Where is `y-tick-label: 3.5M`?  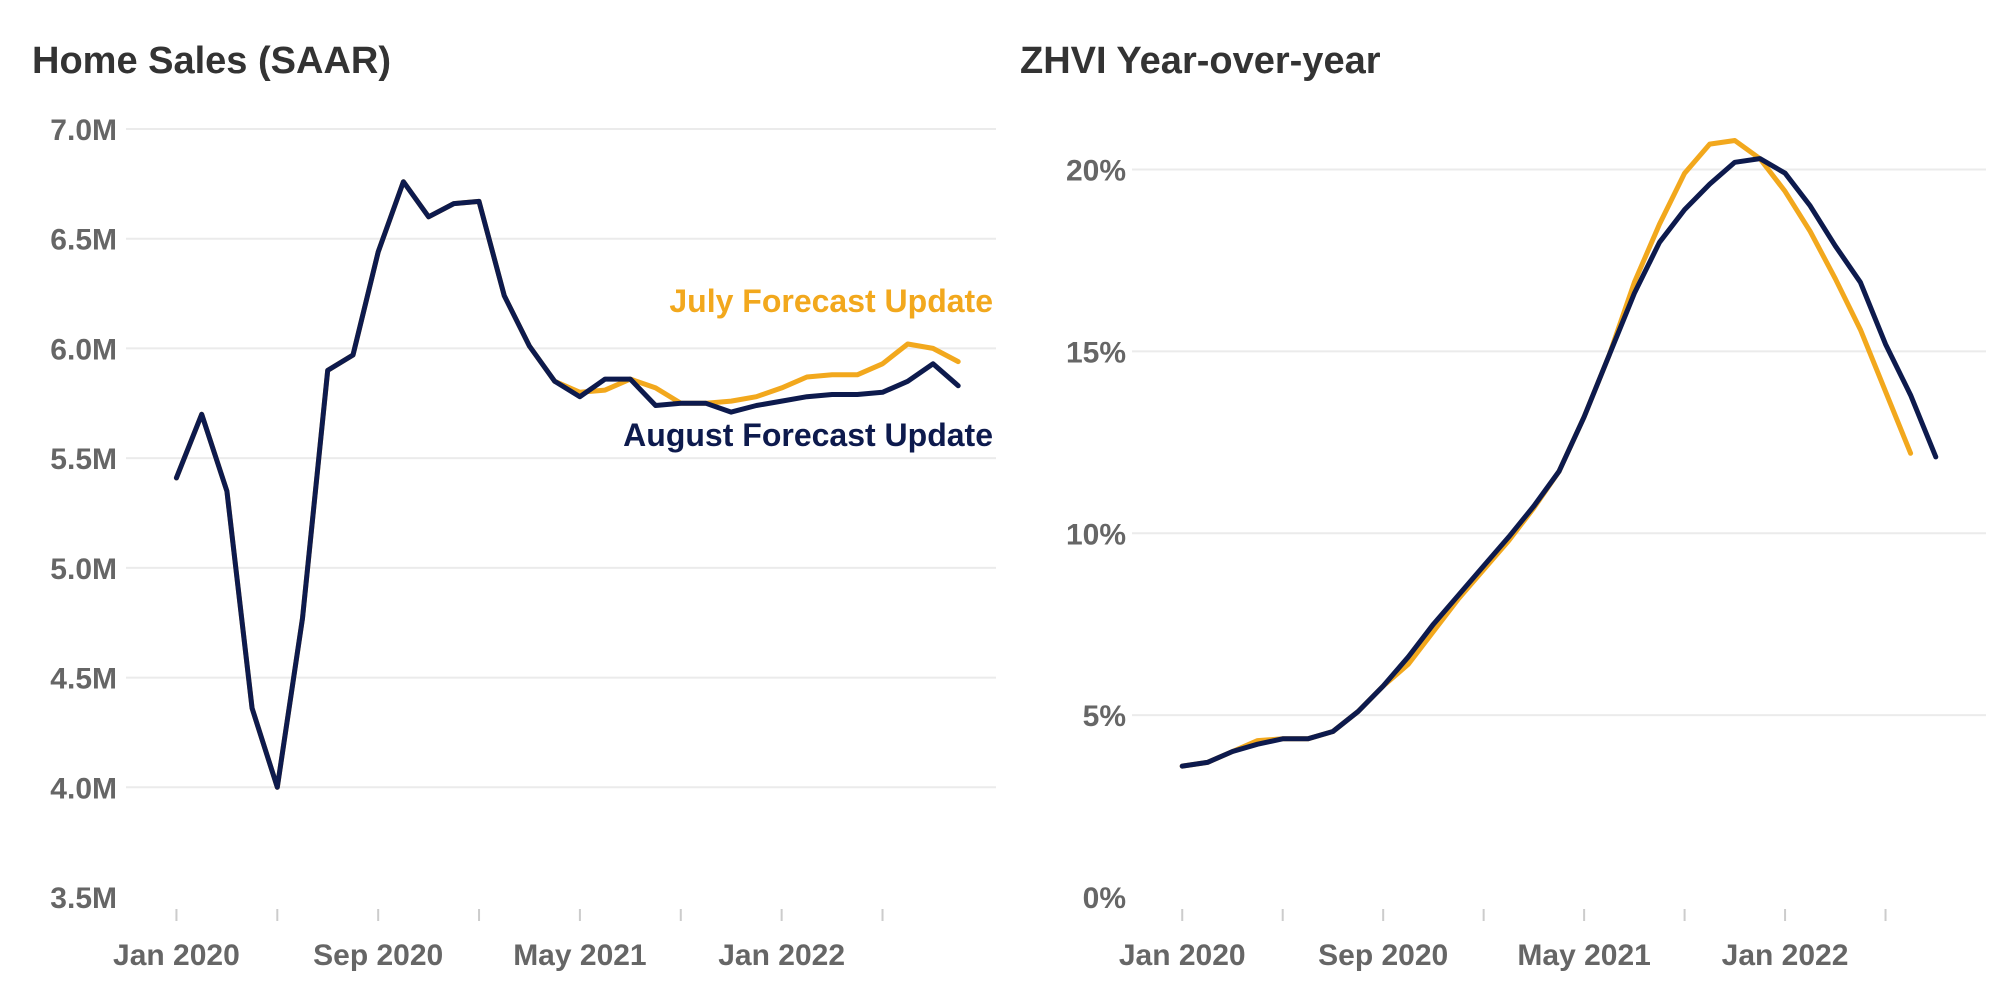
y-tick-label: 3.5M is located at coordinates (83, 898).